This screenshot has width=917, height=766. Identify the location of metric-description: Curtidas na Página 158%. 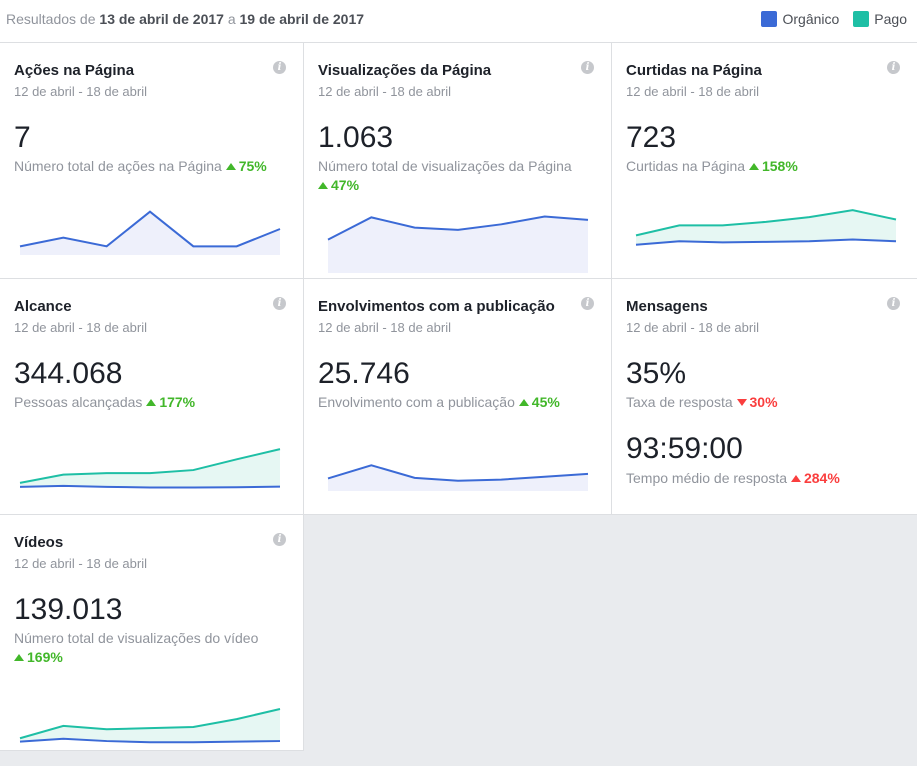
(712, 166).